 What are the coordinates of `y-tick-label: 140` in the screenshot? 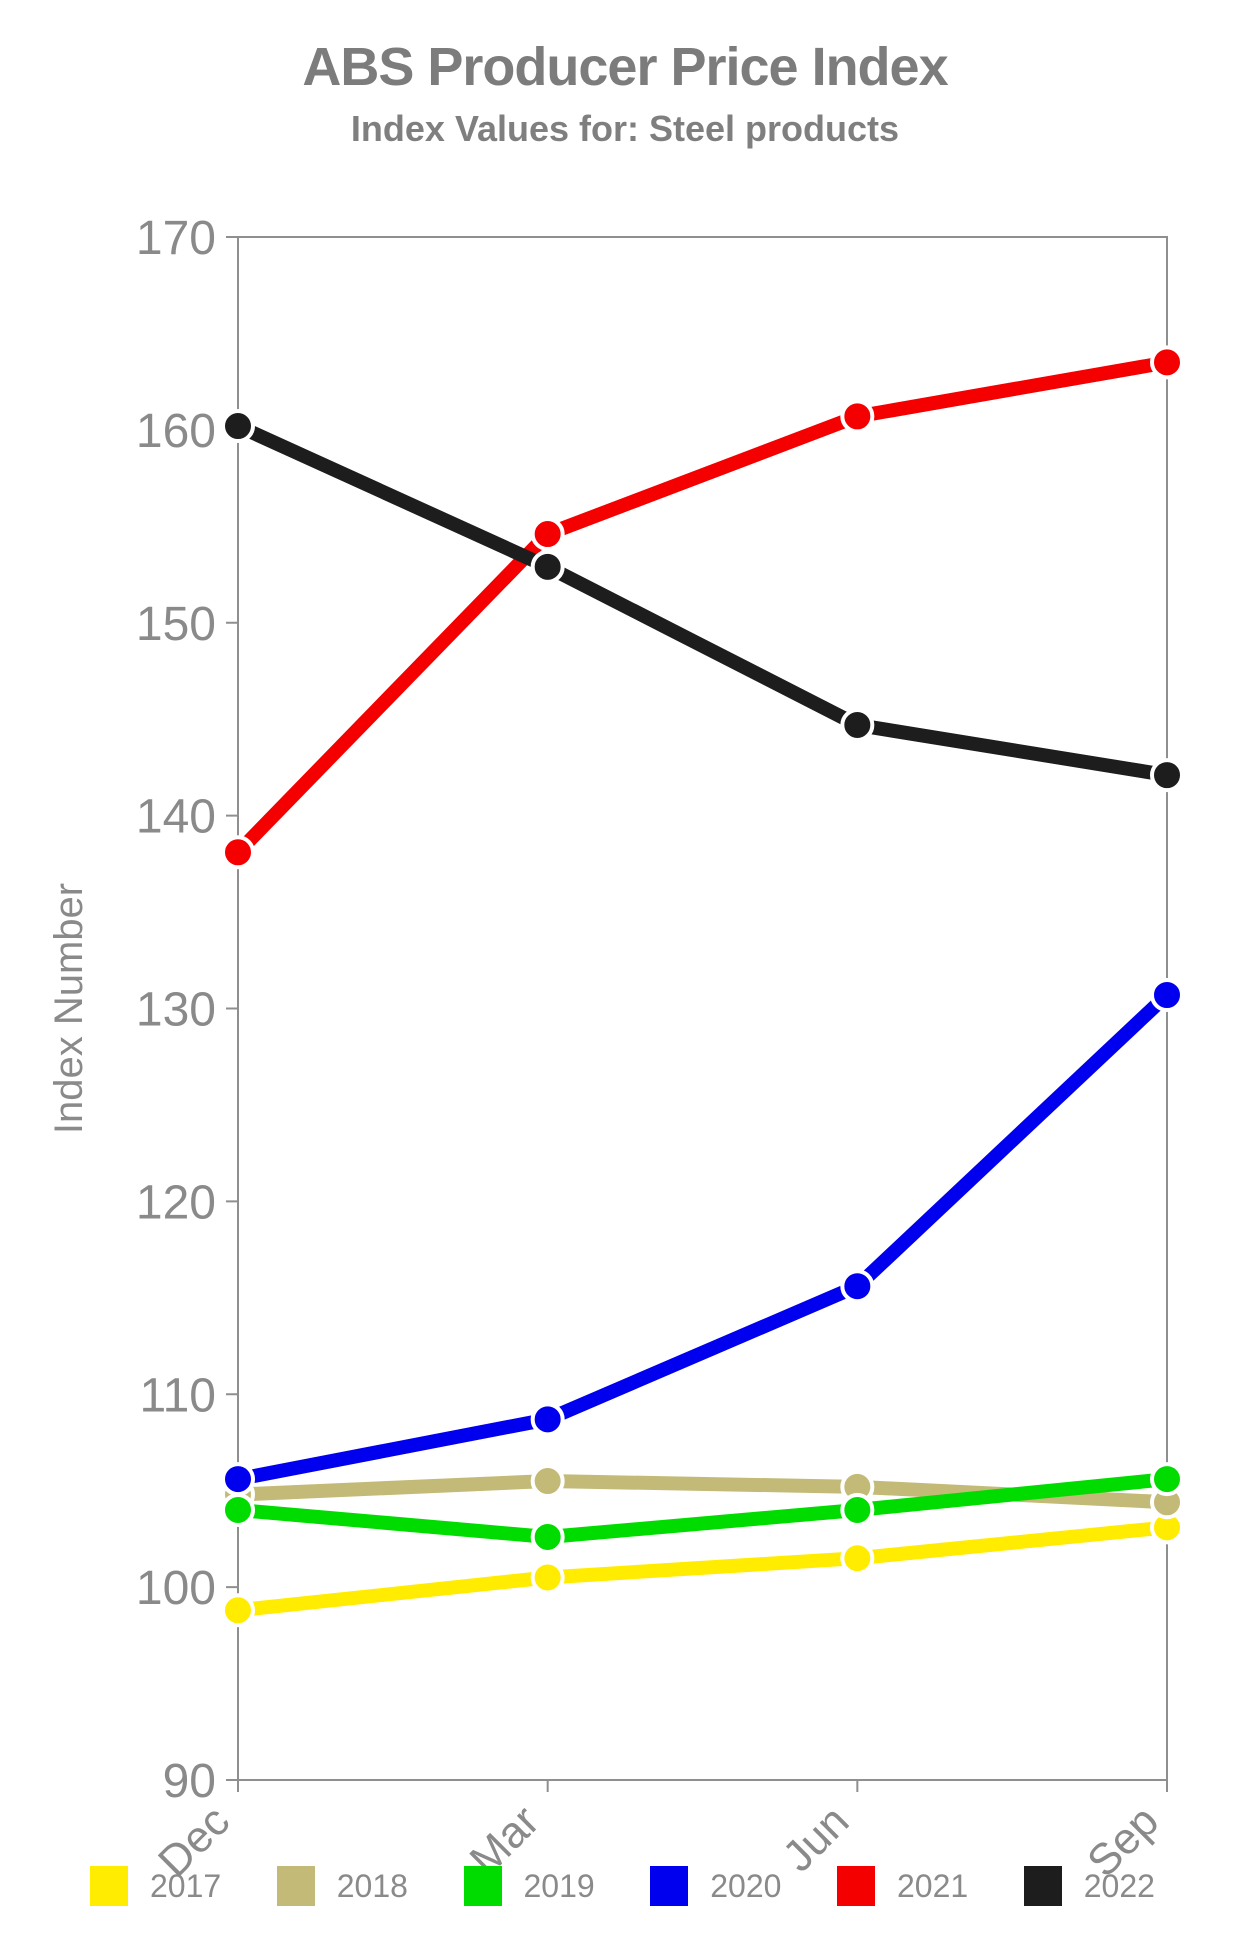 It's located at (176, 817).